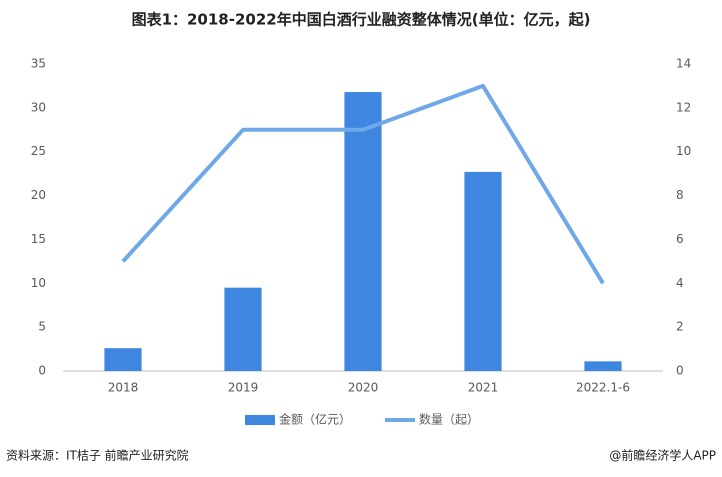 This screenshot has height=477, width=722. What do you see at coordinates (683, 151) in the screenshot?
I see `y2-tick-label: 10` at bounding box center [683, 151].